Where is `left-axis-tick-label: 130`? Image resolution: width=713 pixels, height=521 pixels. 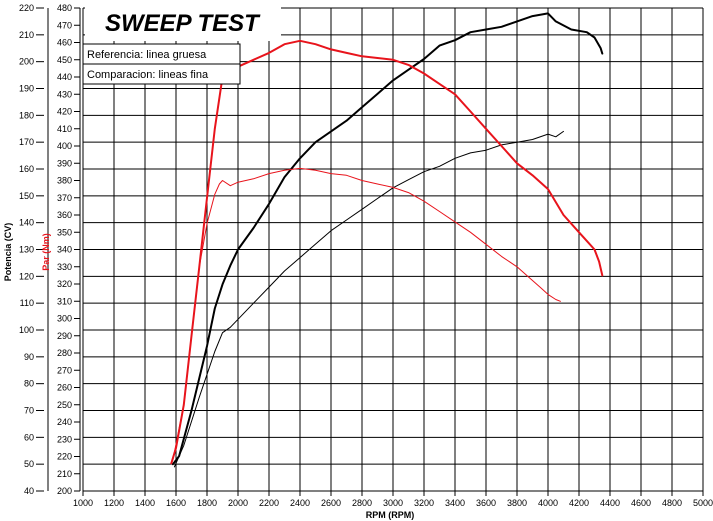 left-axis-tick-label: 130 is located at coordinates (26, 250).